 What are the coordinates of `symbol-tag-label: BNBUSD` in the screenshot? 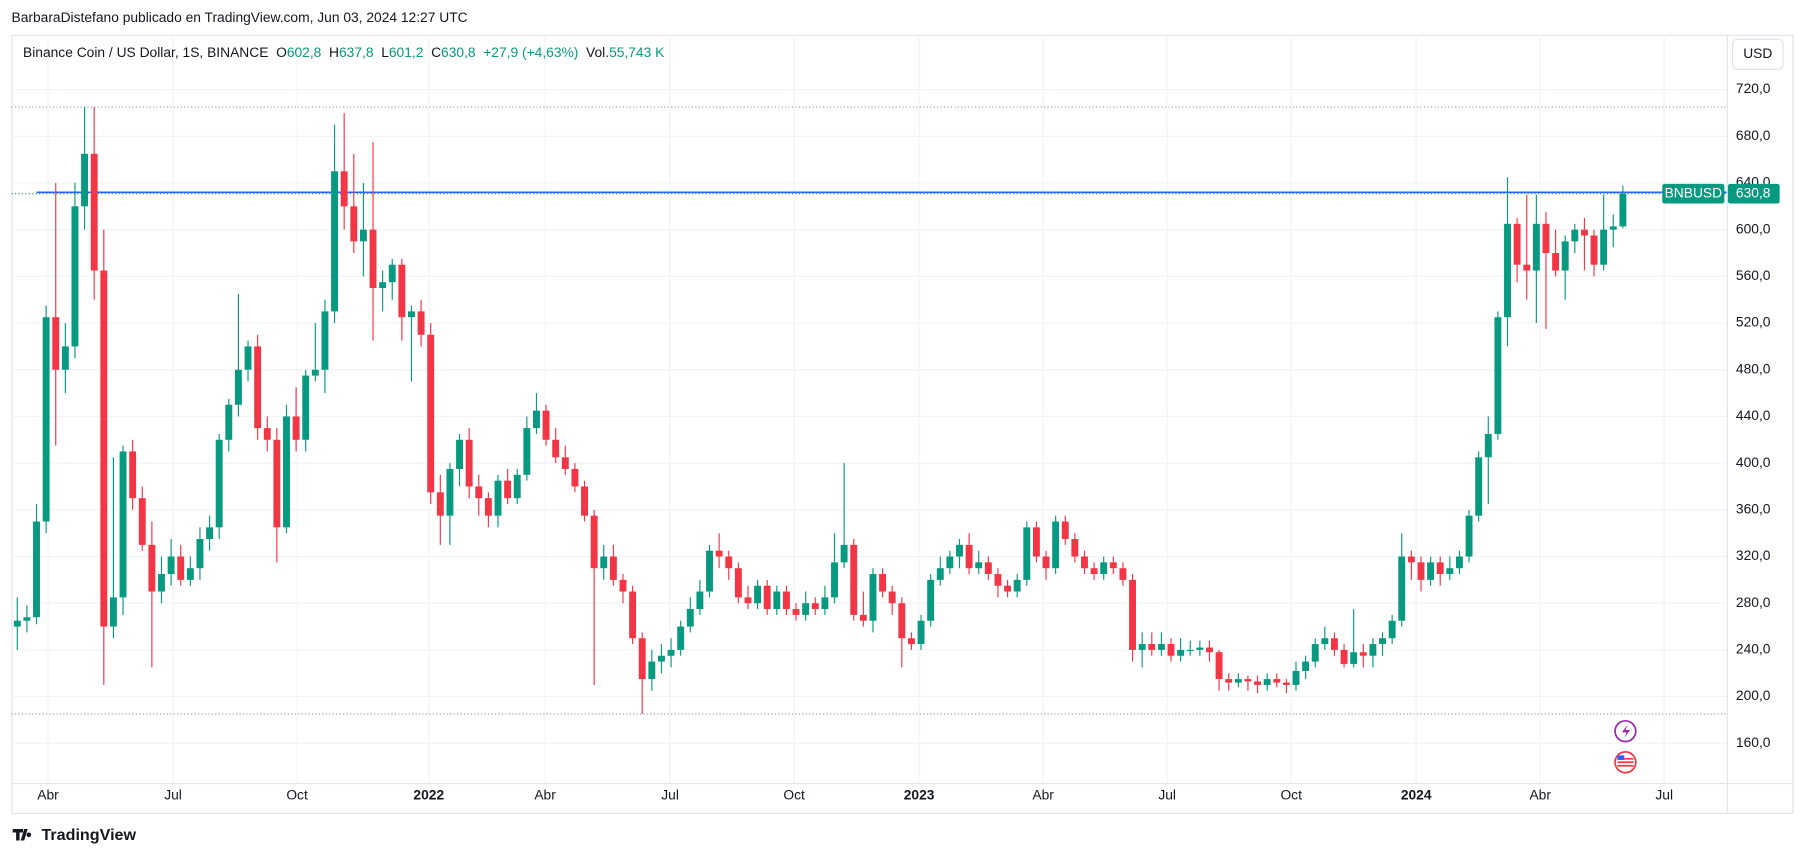 It's located at (1694, 192).